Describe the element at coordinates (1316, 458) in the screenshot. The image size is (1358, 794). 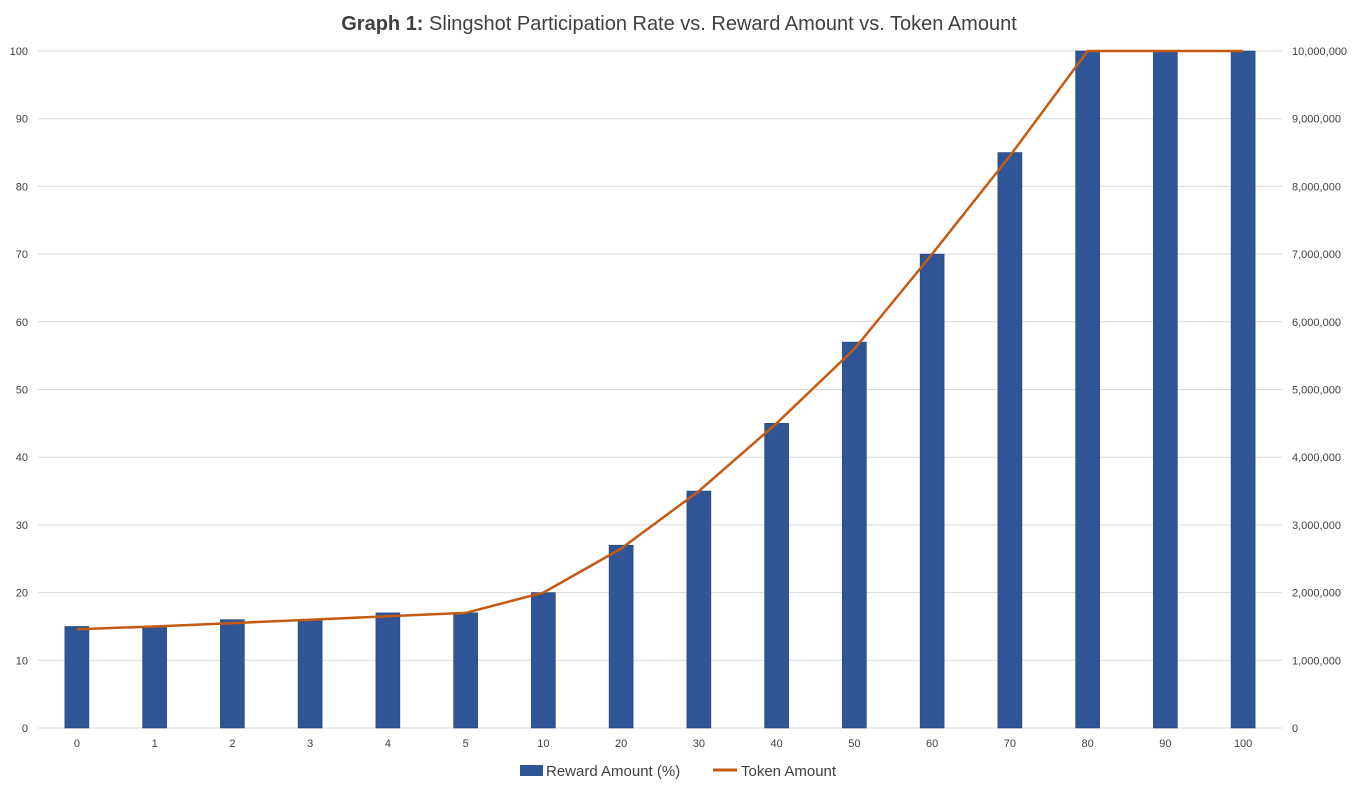
I see `y-right-tick-label: 4,000,000` at that location.